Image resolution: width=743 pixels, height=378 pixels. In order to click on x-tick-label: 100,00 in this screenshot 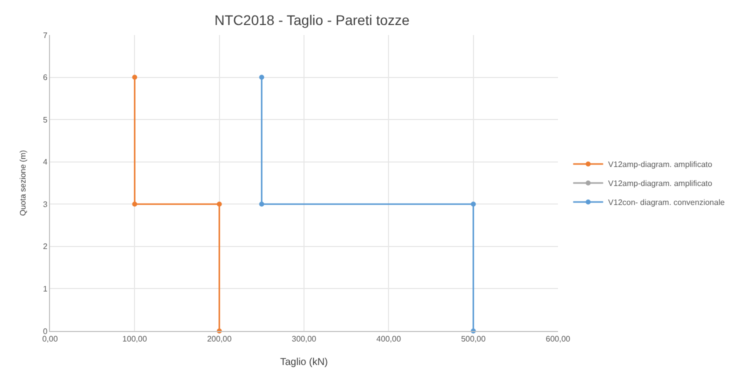, I will do `click(135, 339)`.